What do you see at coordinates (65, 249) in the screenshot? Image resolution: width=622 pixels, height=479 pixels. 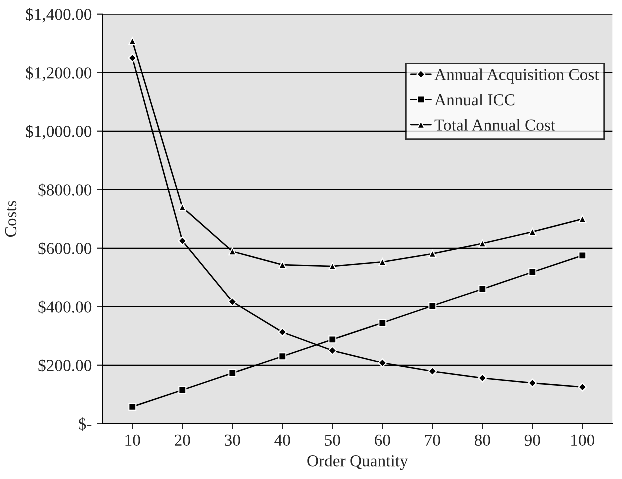 I see `y-tick-label: $600.00` at bounding box center [65, 249].